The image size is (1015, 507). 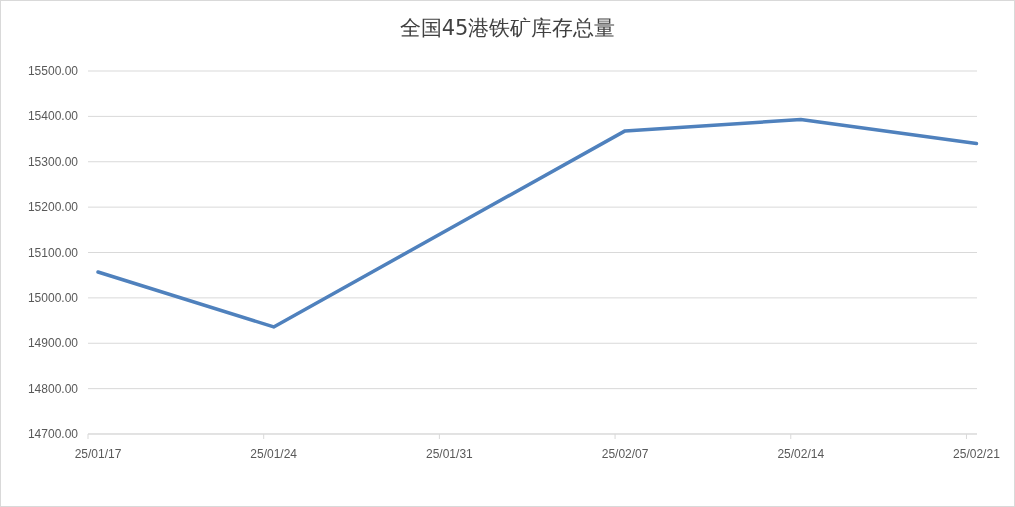 I want to click on y-tick-label: 15500.00, so click(x=53, y=71).